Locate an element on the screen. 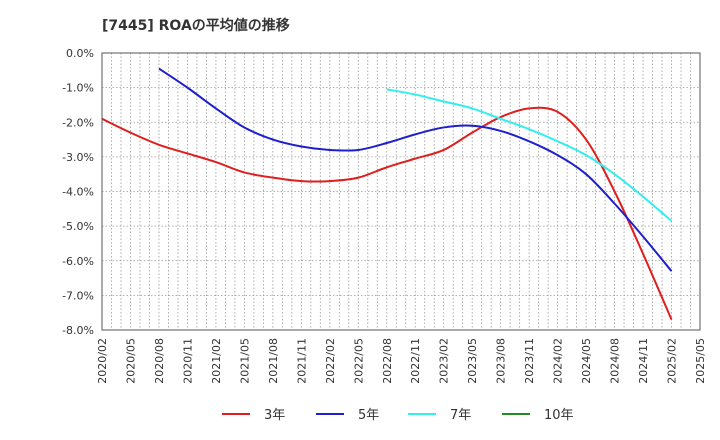 This screenshot has width=720, height=440. legend-label-4: 10年 is located at coordinates (559, 415).